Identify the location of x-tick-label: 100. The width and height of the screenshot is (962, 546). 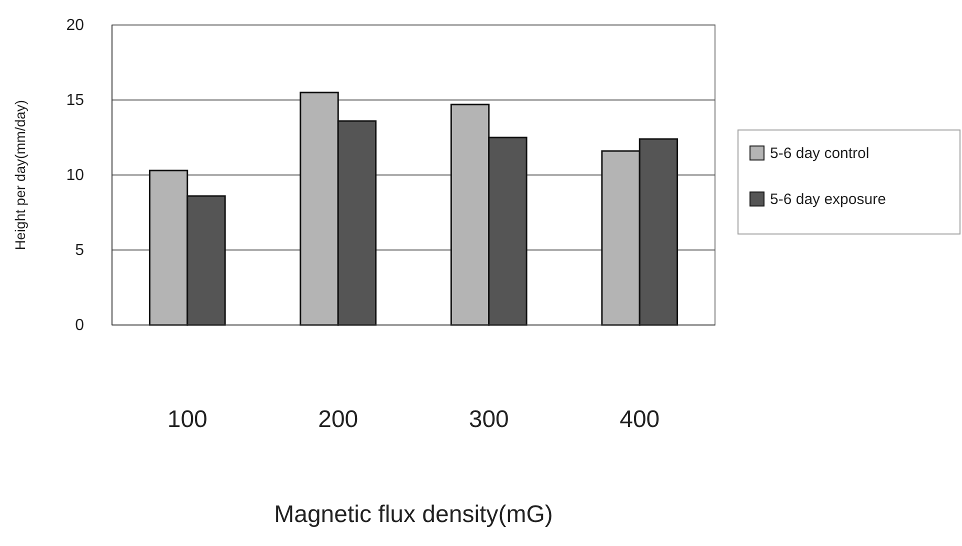
(187, 420).